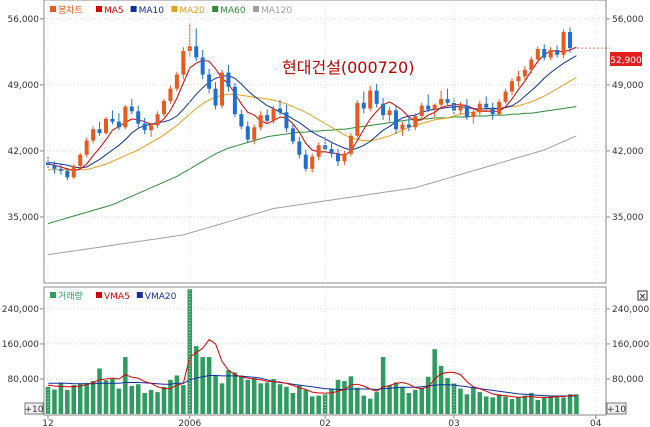 This screenshot has height=427, width=650. What do you see at coordinates (99, 295) in the screenshot?
I see `volume-legend-swatch` at bounding box center [99, 295].